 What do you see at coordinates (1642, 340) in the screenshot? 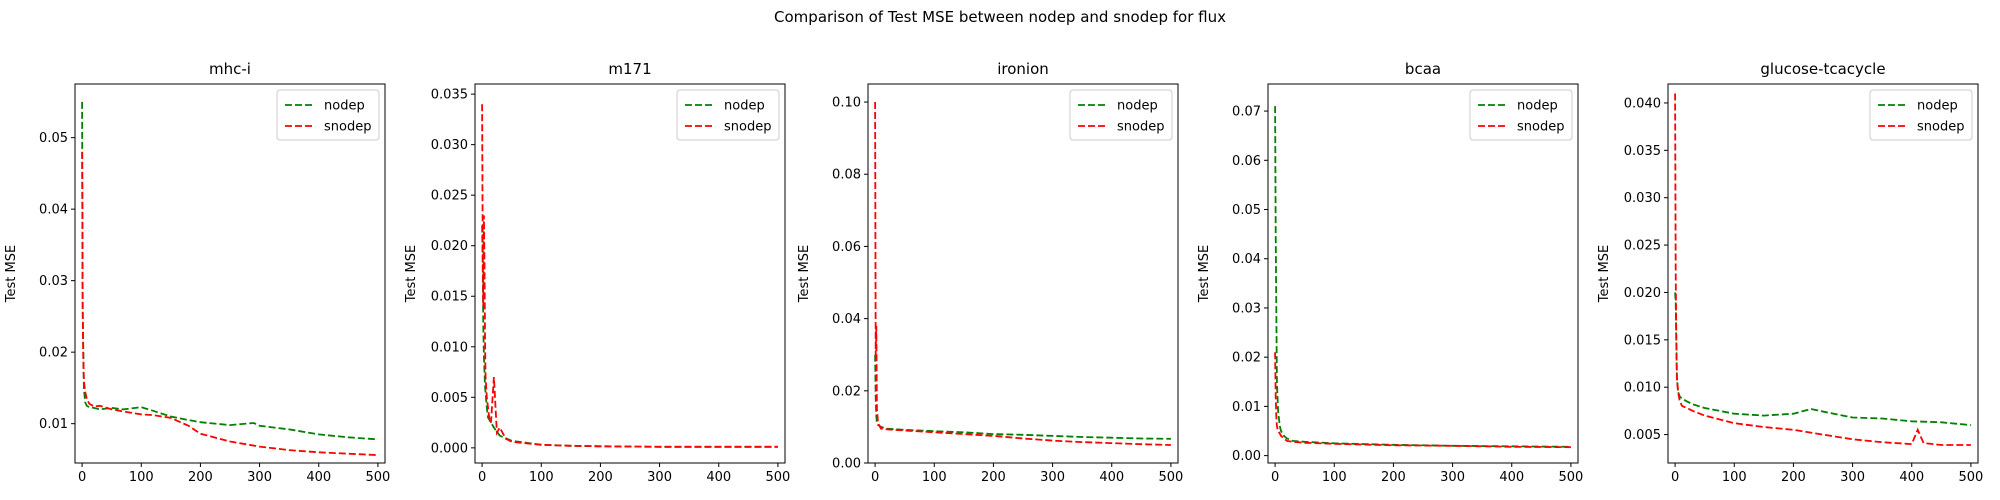
I see `y-tick-label: 0.015` at bounding box center [1642, 340].